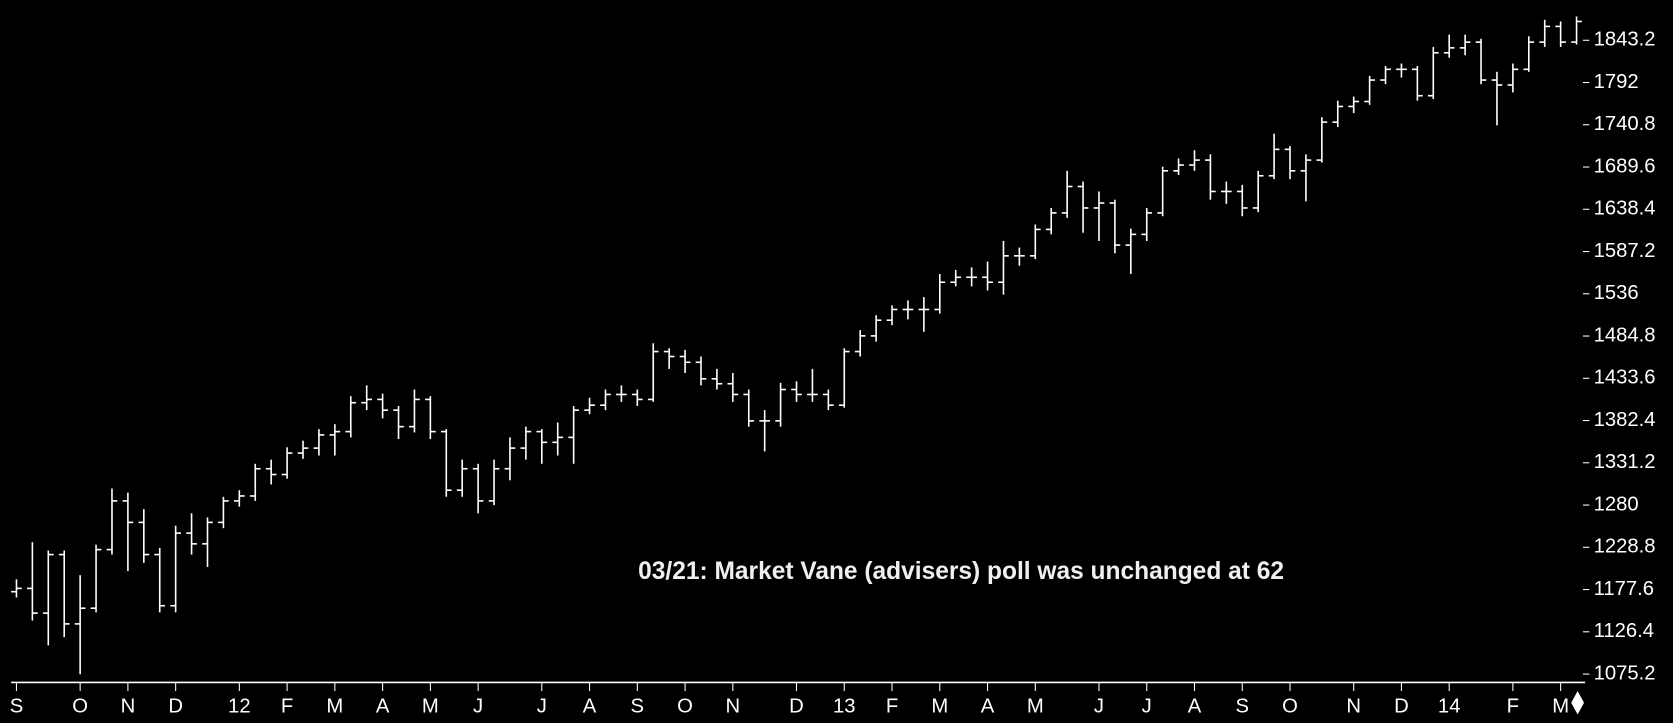 The height and width of the screenshot is (723, 1673). Describe the element at coordinates (1625, 335) in the screenshot. I see `y-tick-label: 1484.8` at that location.